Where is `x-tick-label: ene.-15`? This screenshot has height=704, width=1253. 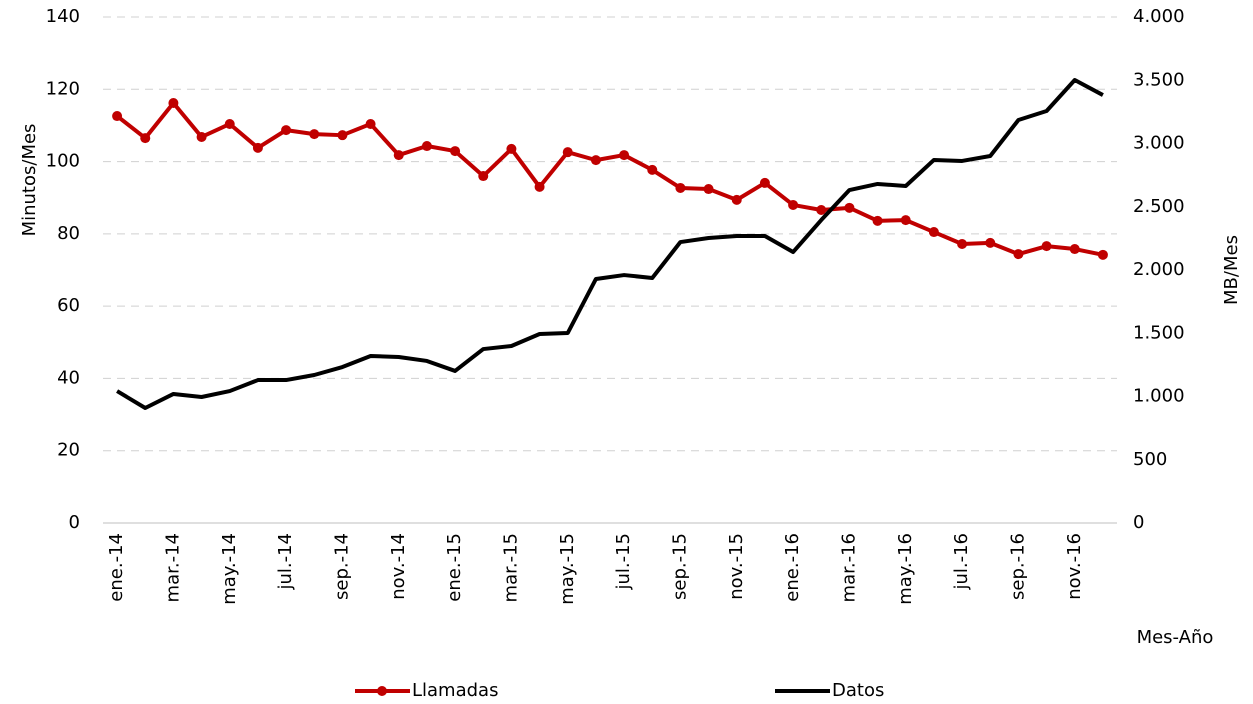 x-tick-label: ene.-15 is located at coordinates (454, 567).